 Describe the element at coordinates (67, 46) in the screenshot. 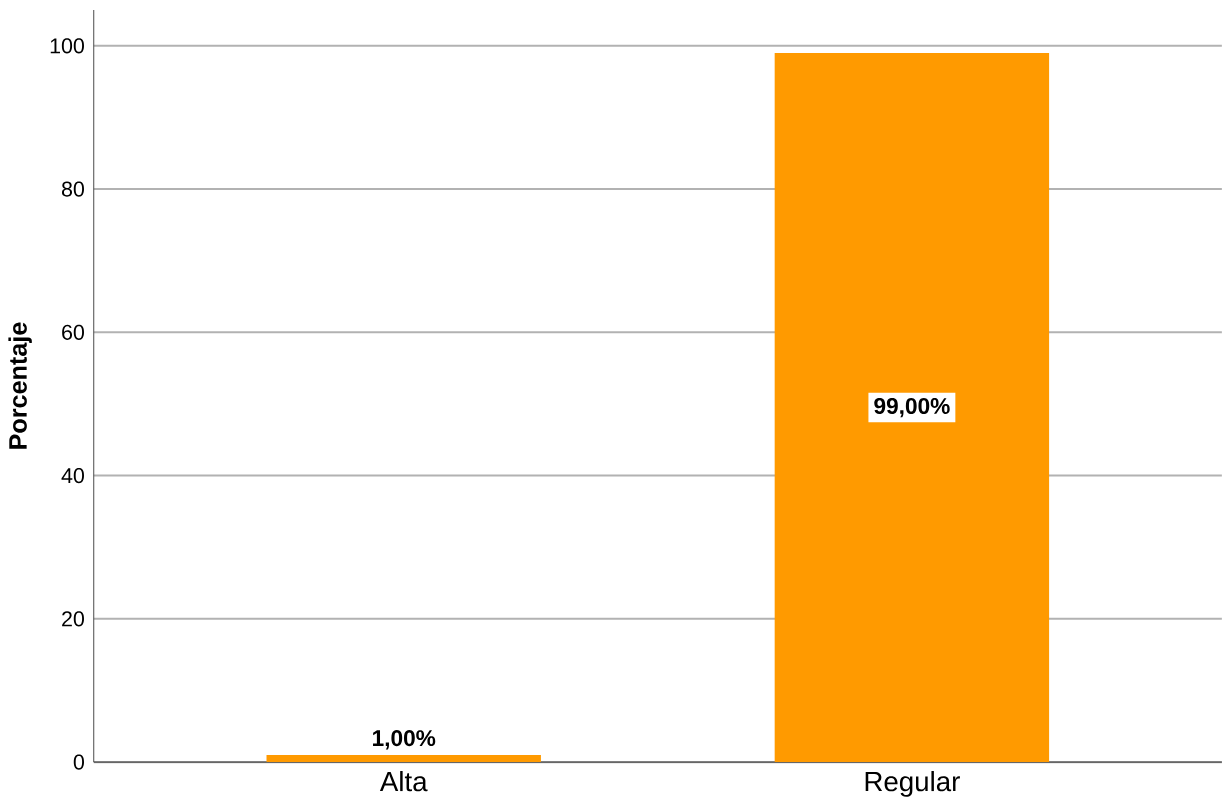

I see `y-tick-label: 100` at that location.